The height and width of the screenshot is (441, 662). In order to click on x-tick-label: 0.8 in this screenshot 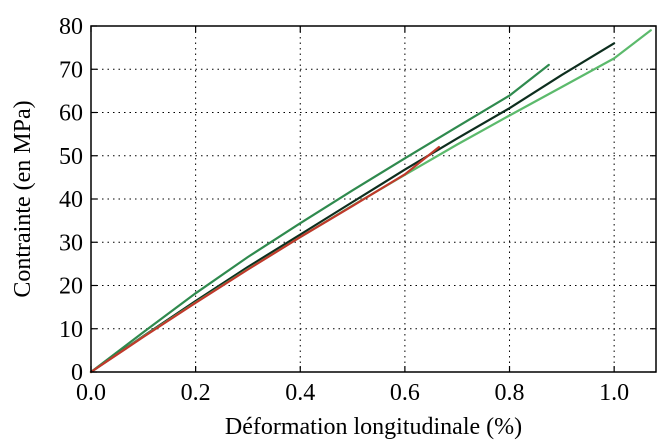, I will do `click(510, 393)`.